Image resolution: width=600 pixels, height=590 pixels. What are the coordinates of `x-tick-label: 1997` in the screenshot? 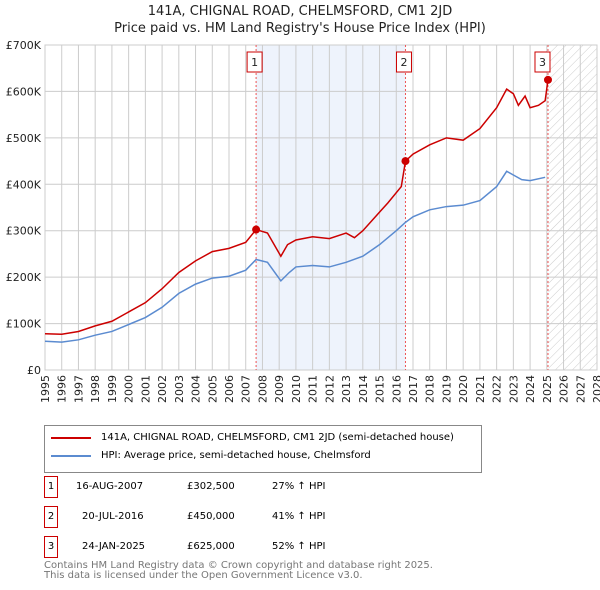 It's located at (78, 389).